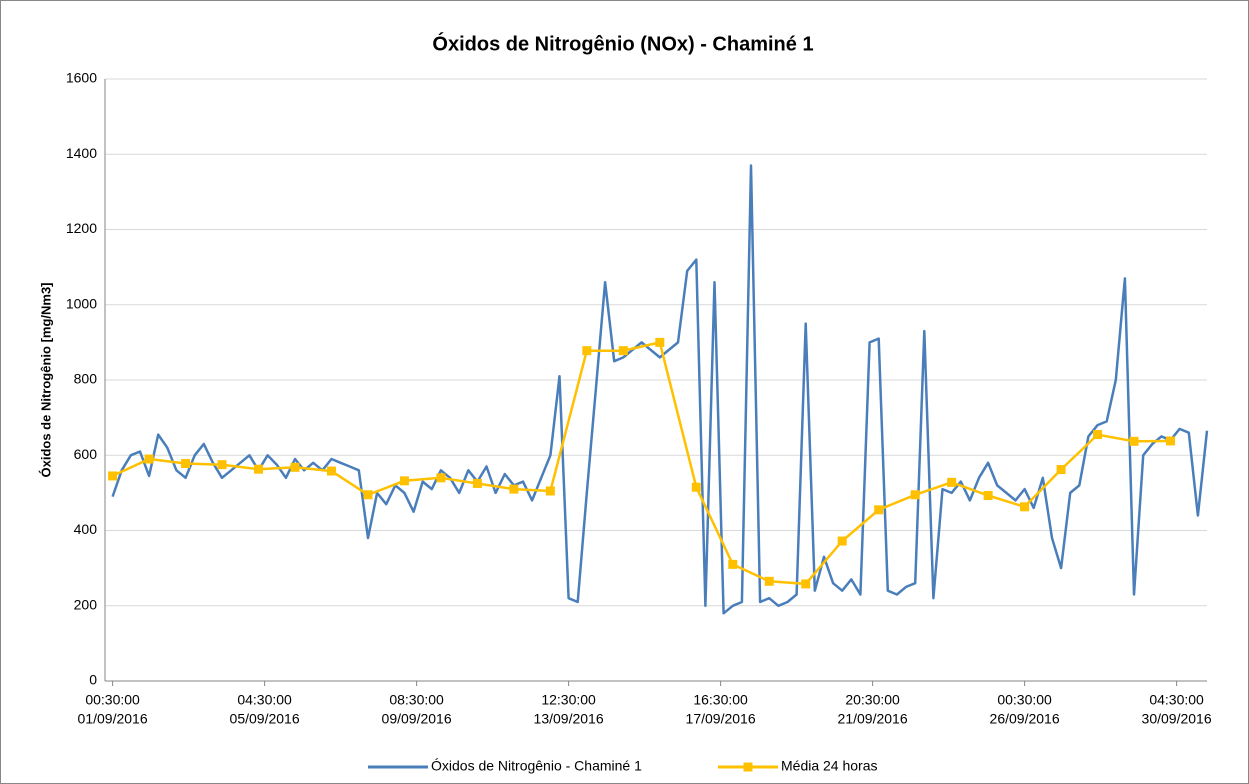 The width and height of the screenshot is (1249, 784). What do you see at coordinates (113, 719) in the screenshot?
I see `x-tick-label: 01/09/2016` at bounding box center [113, 719].